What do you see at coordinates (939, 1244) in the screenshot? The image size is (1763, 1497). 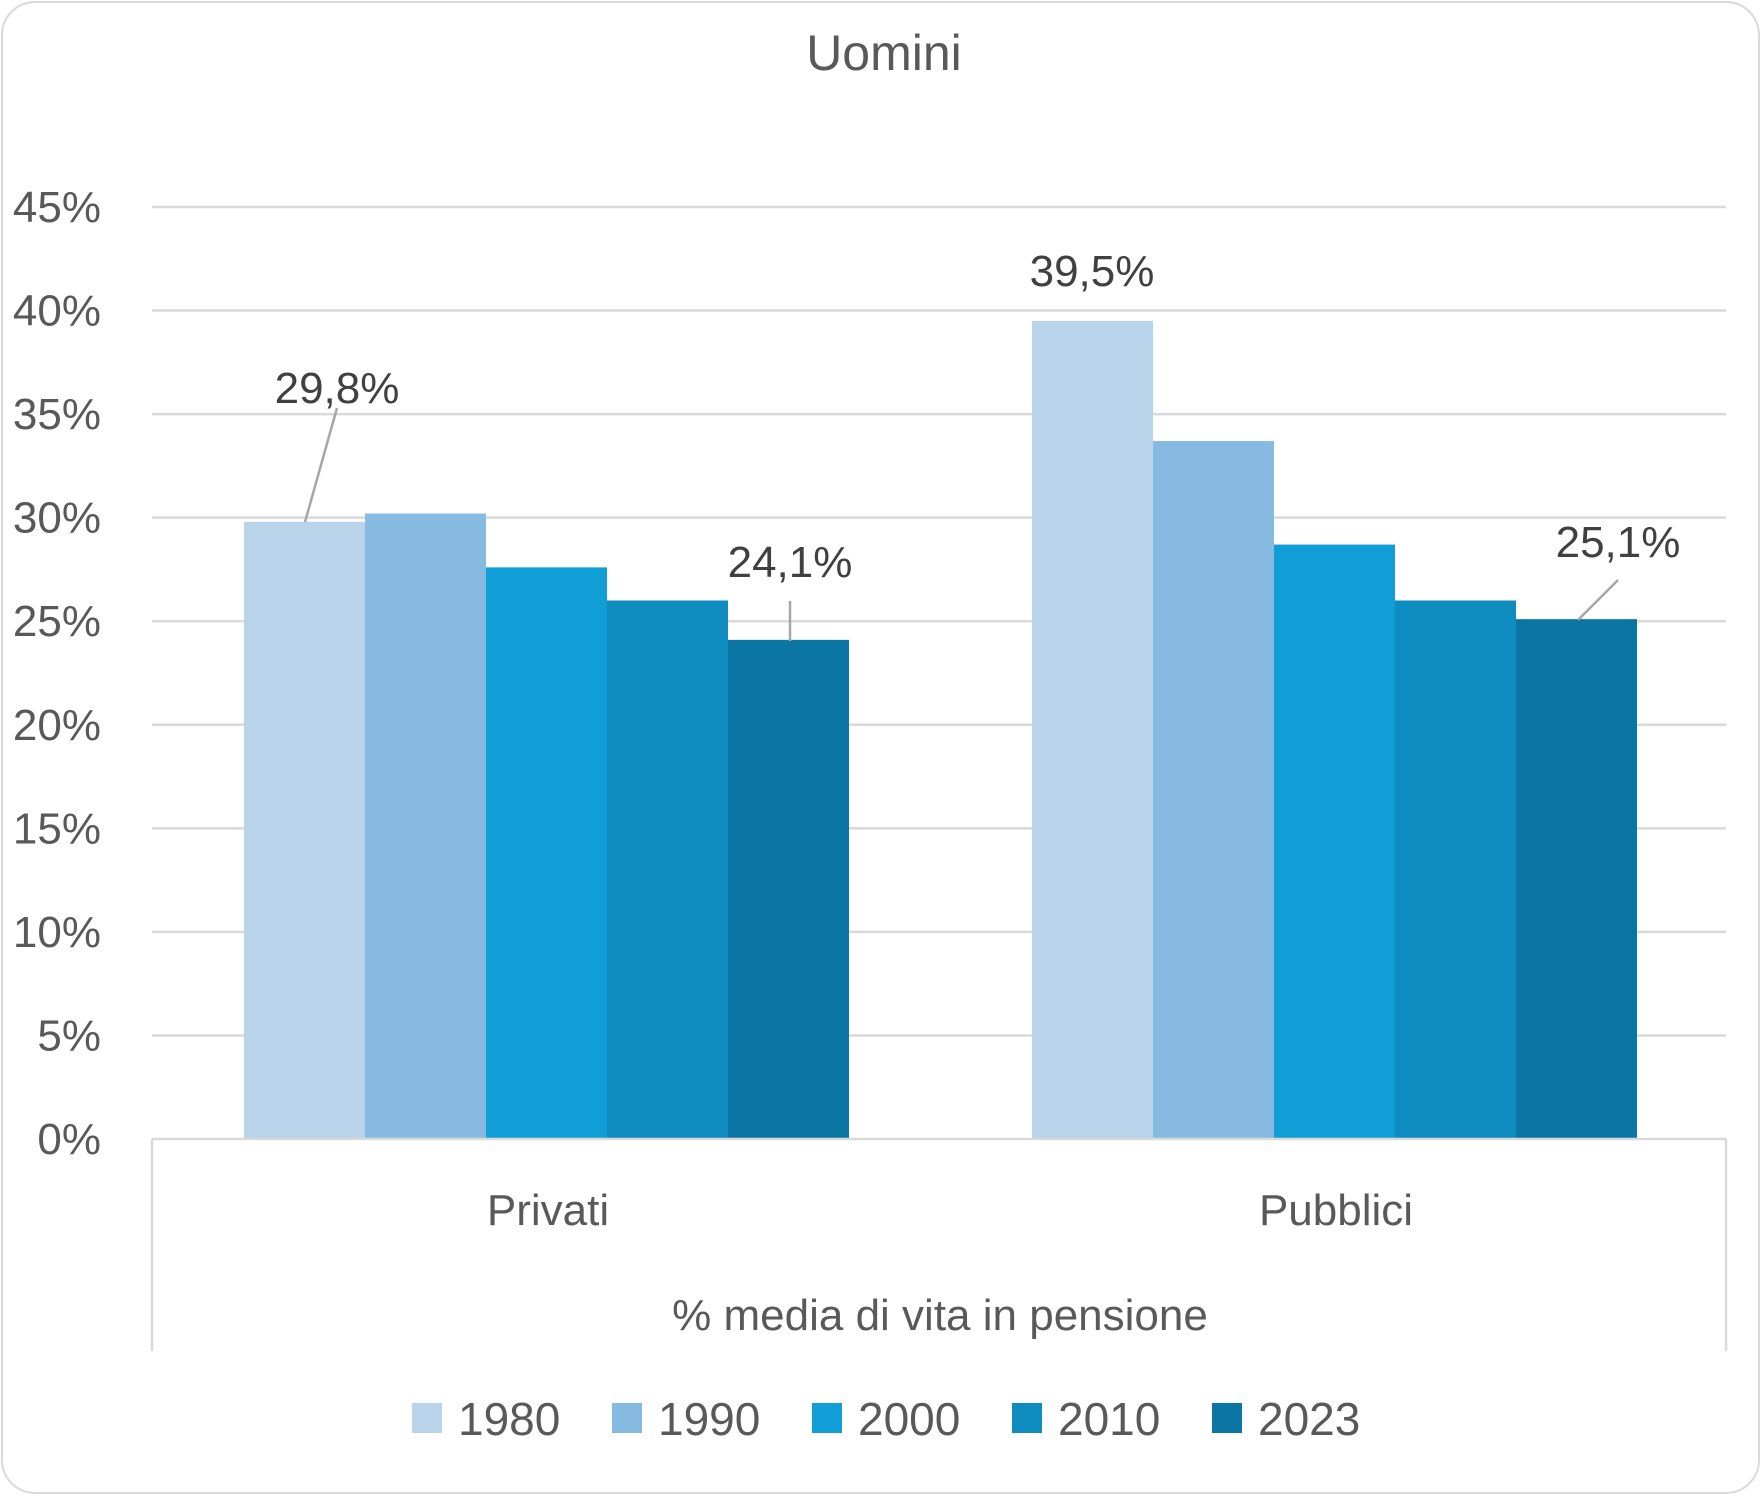 I see `x-axis` at bounding box center [939, 1244].